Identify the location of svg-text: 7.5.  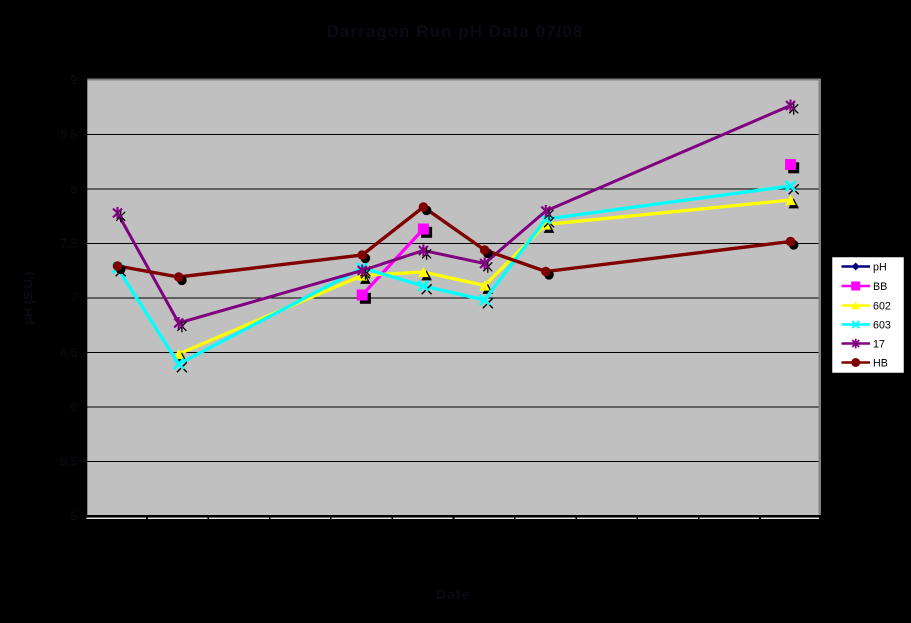
(68, 244).